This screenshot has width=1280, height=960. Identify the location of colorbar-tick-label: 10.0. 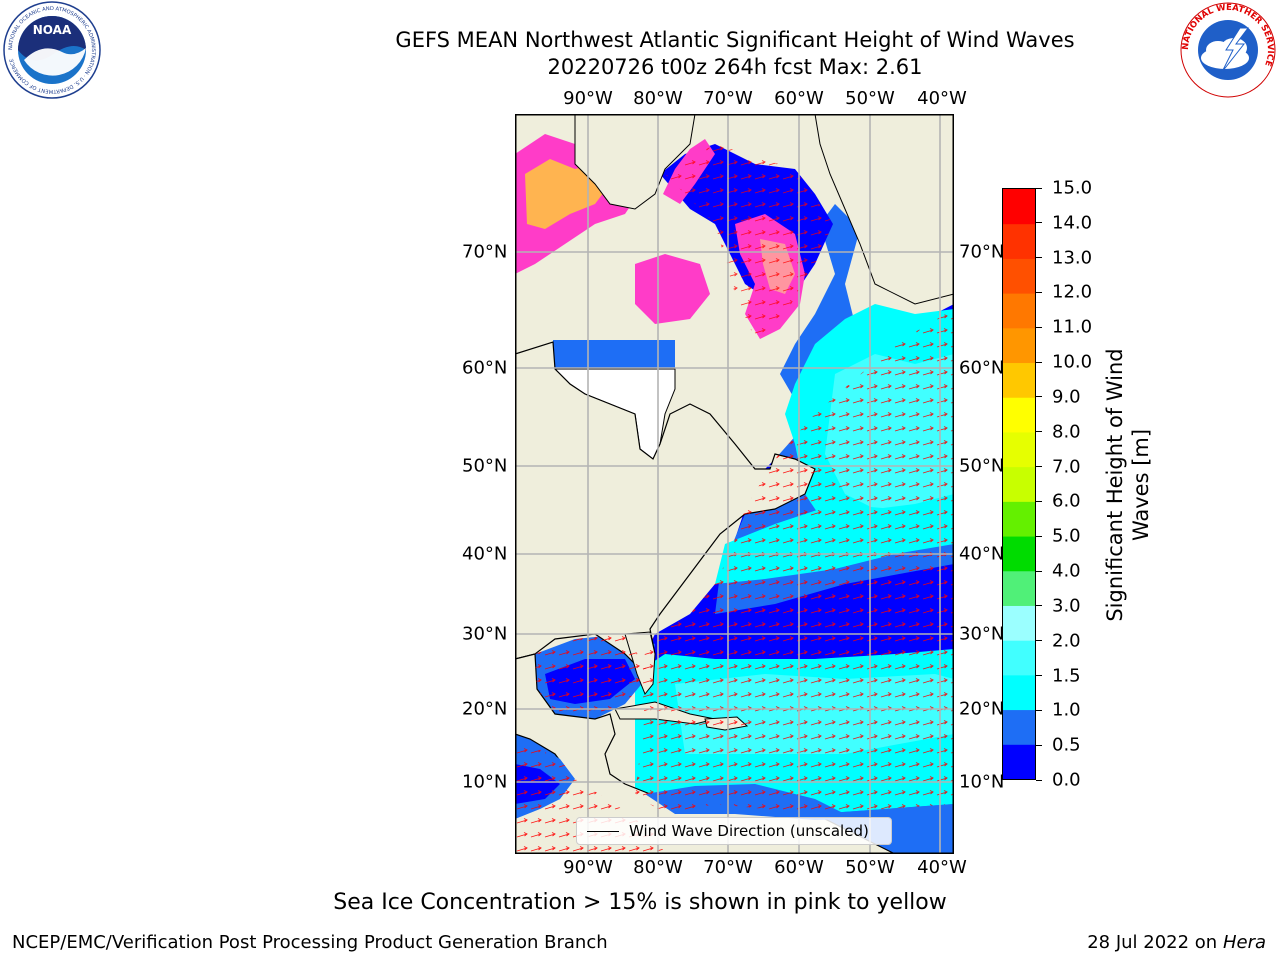
(1072, 362).